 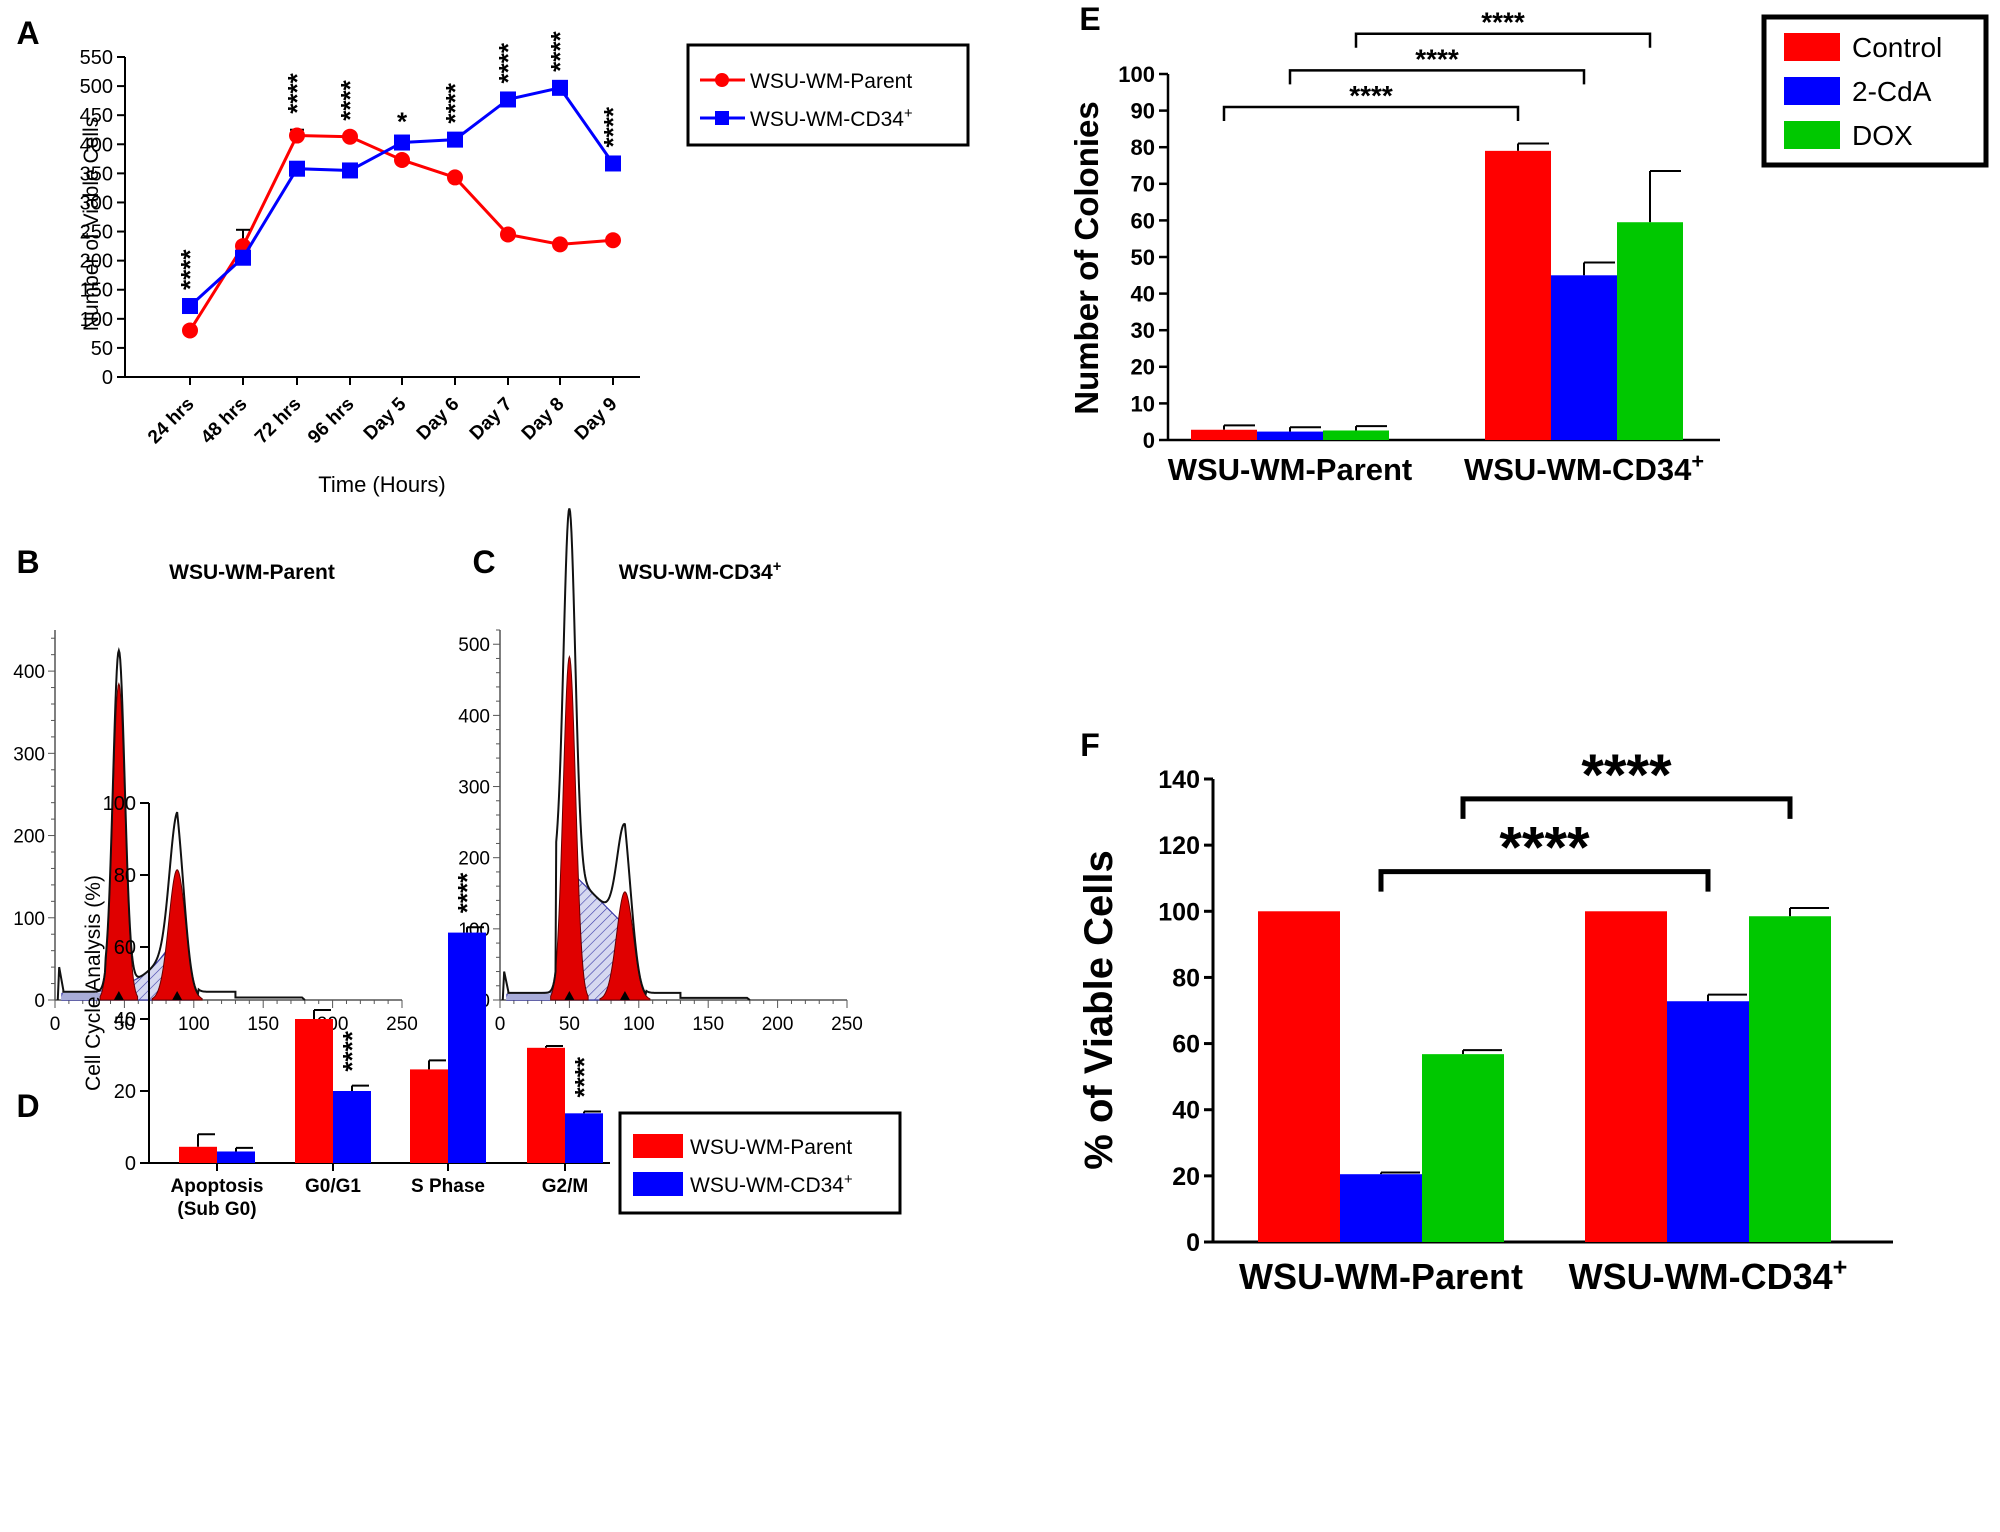 What do you see at coordinates (1143, 184) in the screenshot?
I see `y-tick-label: 70` at bounding box center [1143, 184].